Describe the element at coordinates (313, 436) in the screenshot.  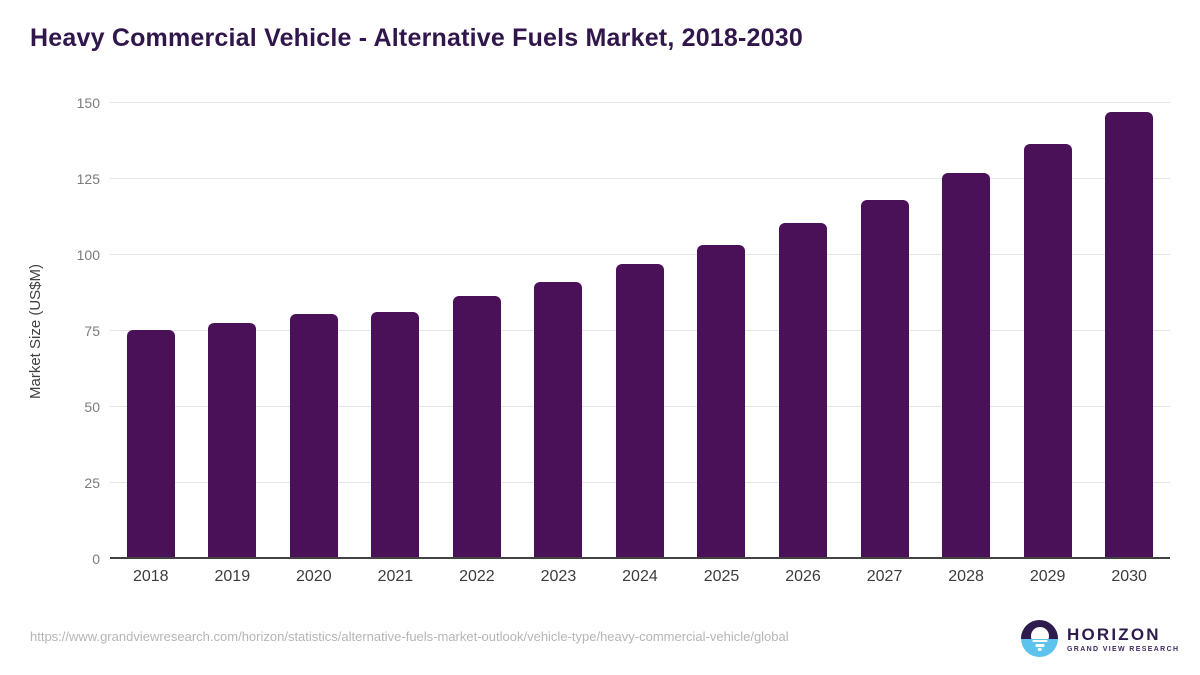
I see `bar-2020` at that location.